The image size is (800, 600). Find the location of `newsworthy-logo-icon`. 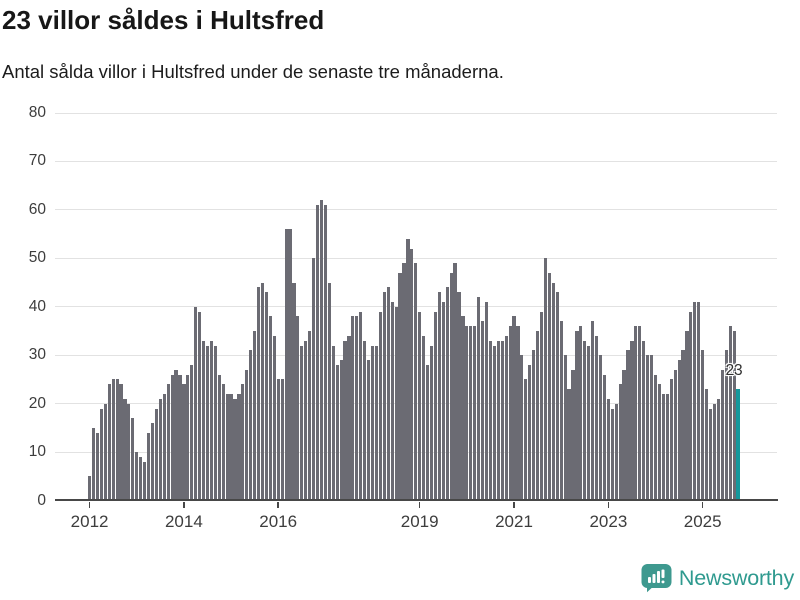

newsworthy-logo-icon is located at coordinates (656, 578).